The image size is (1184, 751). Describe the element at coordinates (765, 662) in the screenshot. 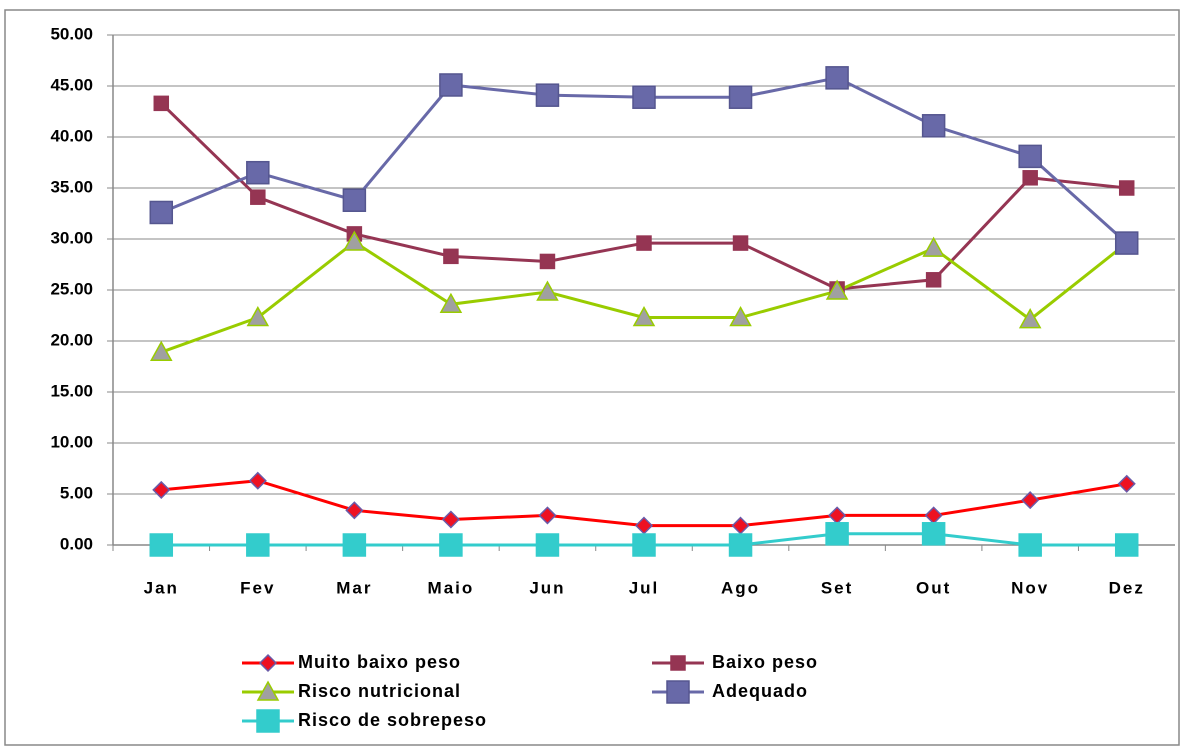

I see `legend-label: Baixo peso` at that location.